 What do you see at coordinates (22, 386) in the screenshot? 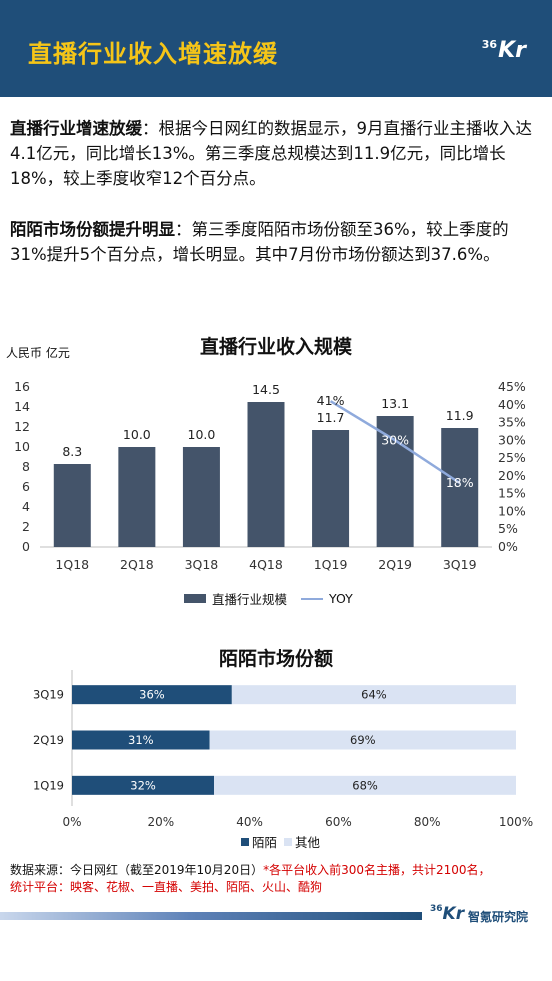
I see `y-tick-label: 16` at bounding box center [22, 386].